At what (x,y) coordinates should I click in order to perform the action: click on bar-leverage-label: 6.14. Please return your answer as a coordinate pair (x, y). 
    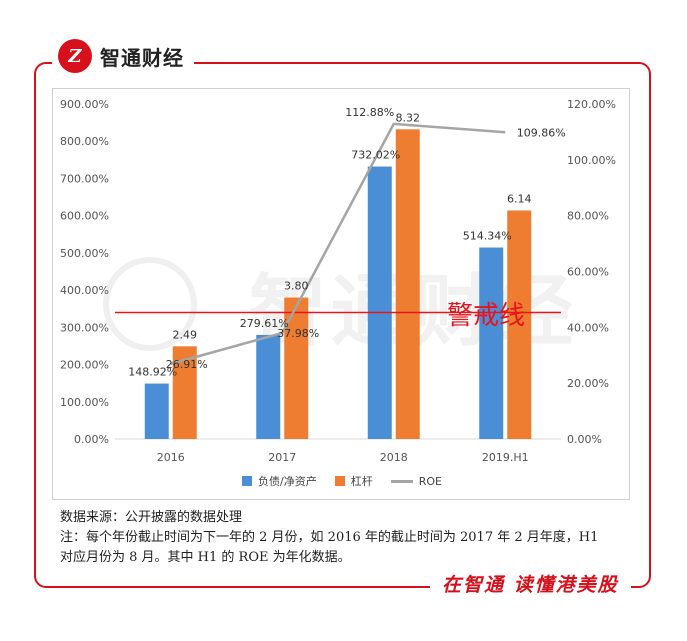
    Looking at the image, I should click on (519, 198).